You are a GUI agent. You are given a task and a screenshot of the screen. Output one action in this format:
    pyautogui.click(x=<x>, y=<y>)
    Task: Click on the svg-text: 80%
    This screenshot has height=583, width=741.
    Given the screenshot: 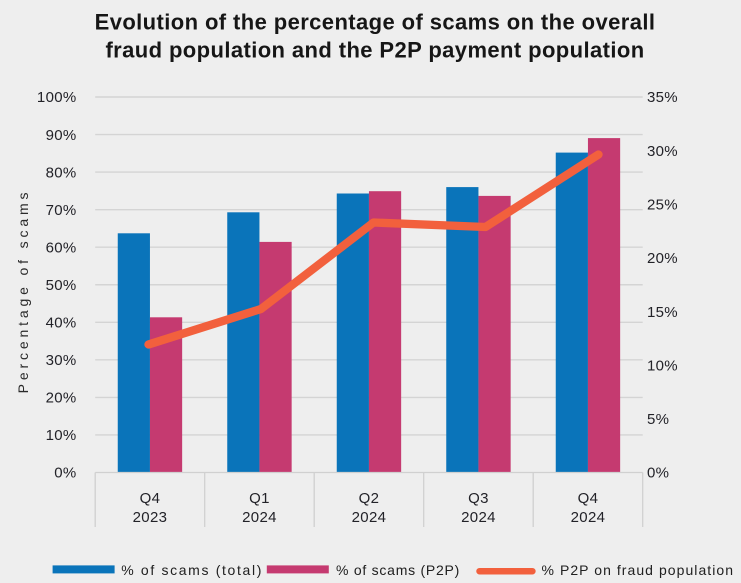 What is the action you would take?
    pyautogui.click(x=61, y=172)
    